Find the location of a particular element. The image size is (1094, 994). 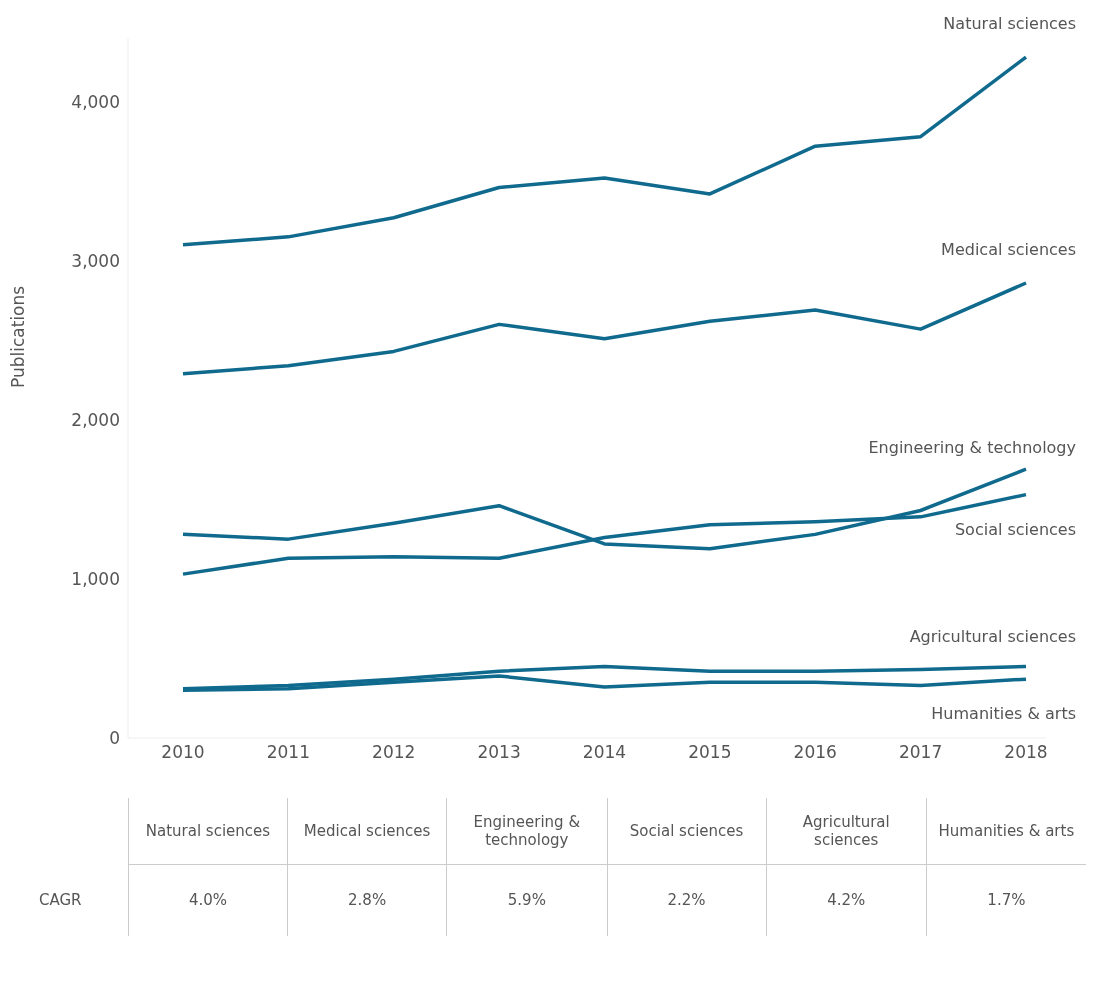

series-label: Humanities & arts is located at coordinates (1003, 714).